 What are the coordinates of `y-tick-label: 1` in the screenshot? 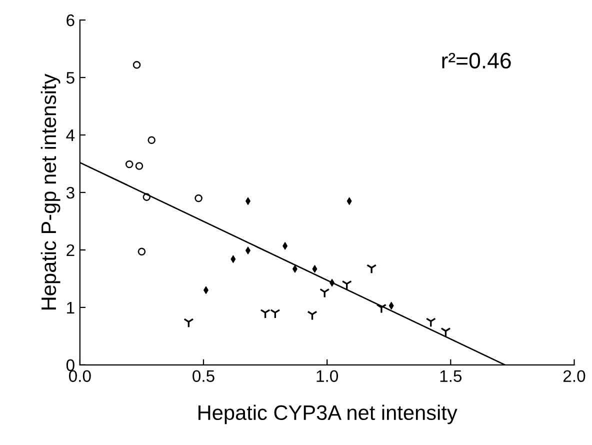 It's located at (70, 308).